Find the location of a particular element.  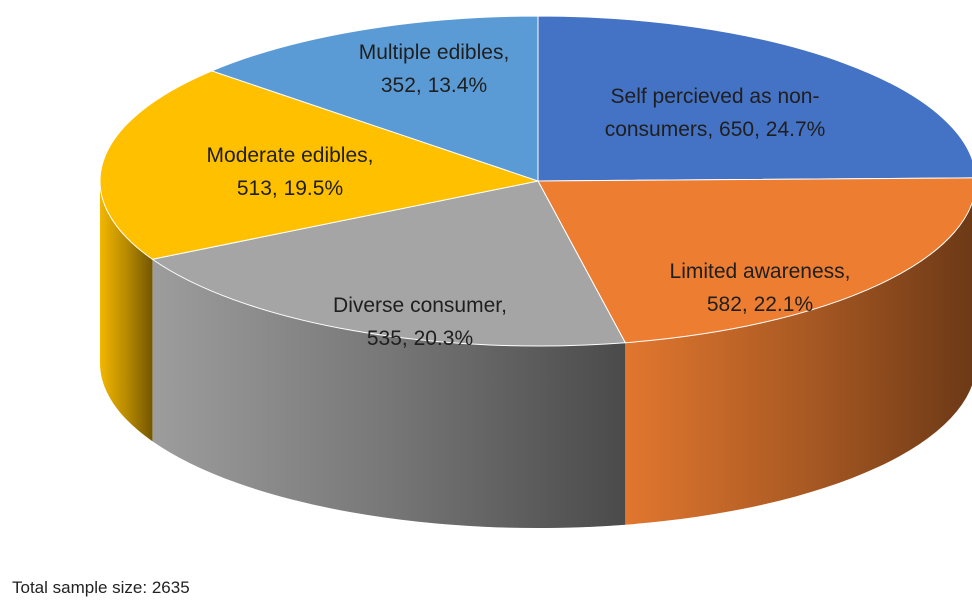

pie-slice-diverse-consumer is located at coordinates (389, 263).